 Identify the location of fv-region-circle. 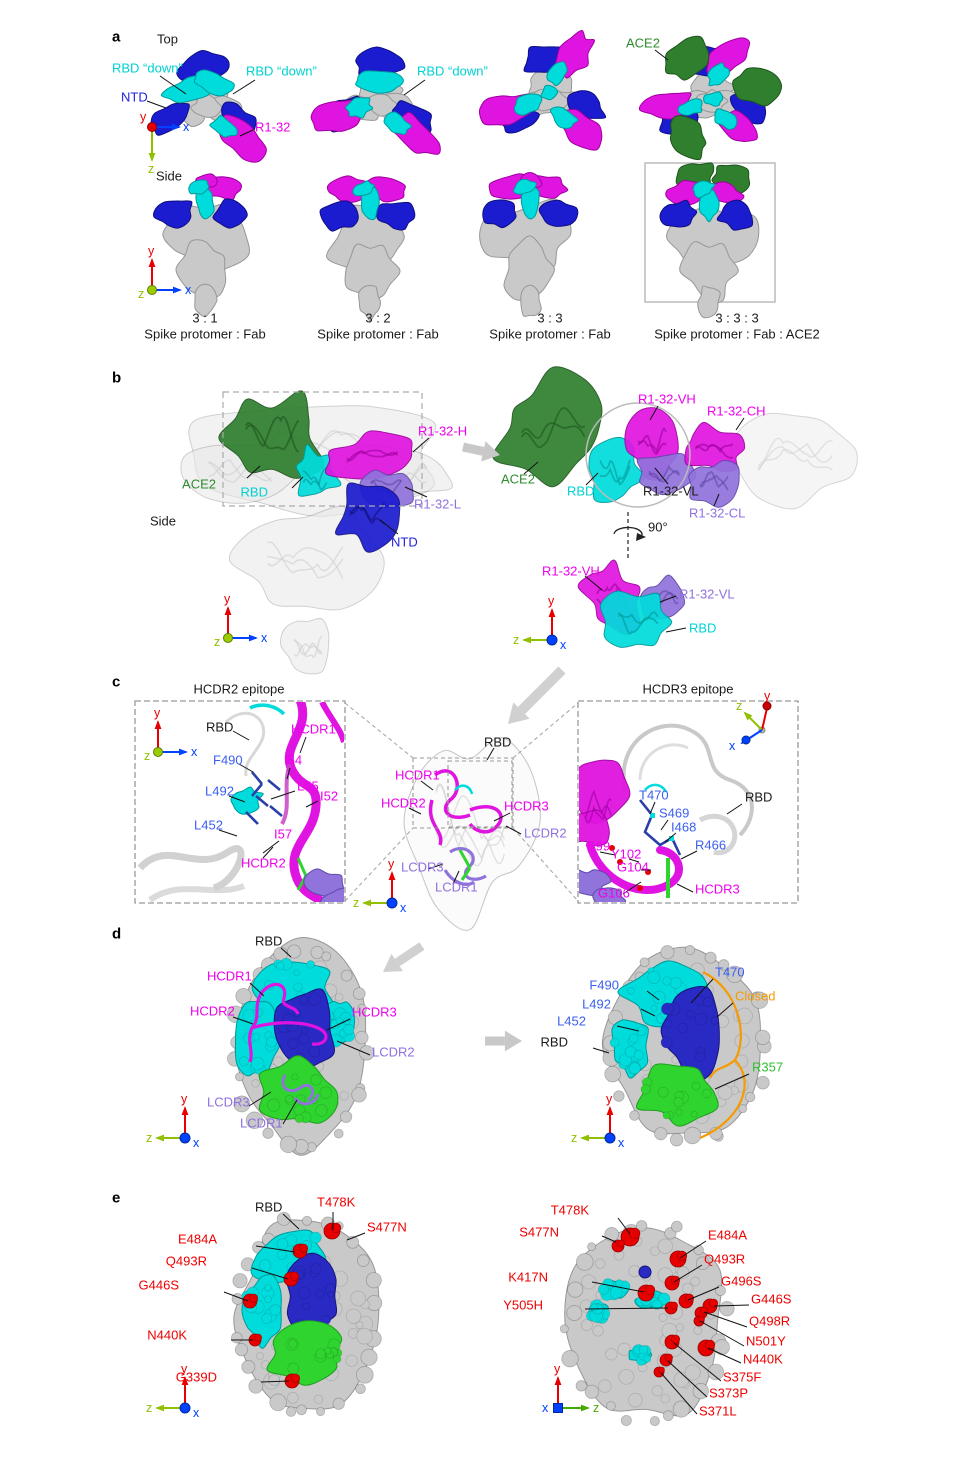
(638, 455).